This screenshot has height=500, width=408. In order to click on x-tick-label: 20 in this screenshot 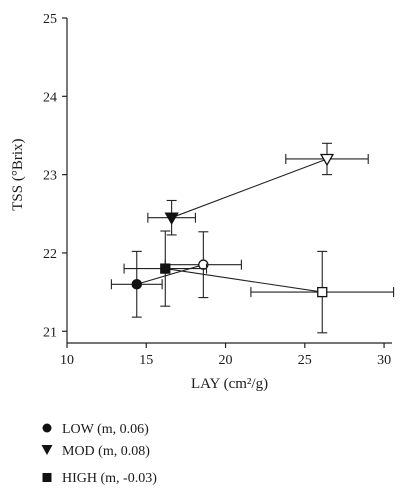, I will do `click(226, 360)`.